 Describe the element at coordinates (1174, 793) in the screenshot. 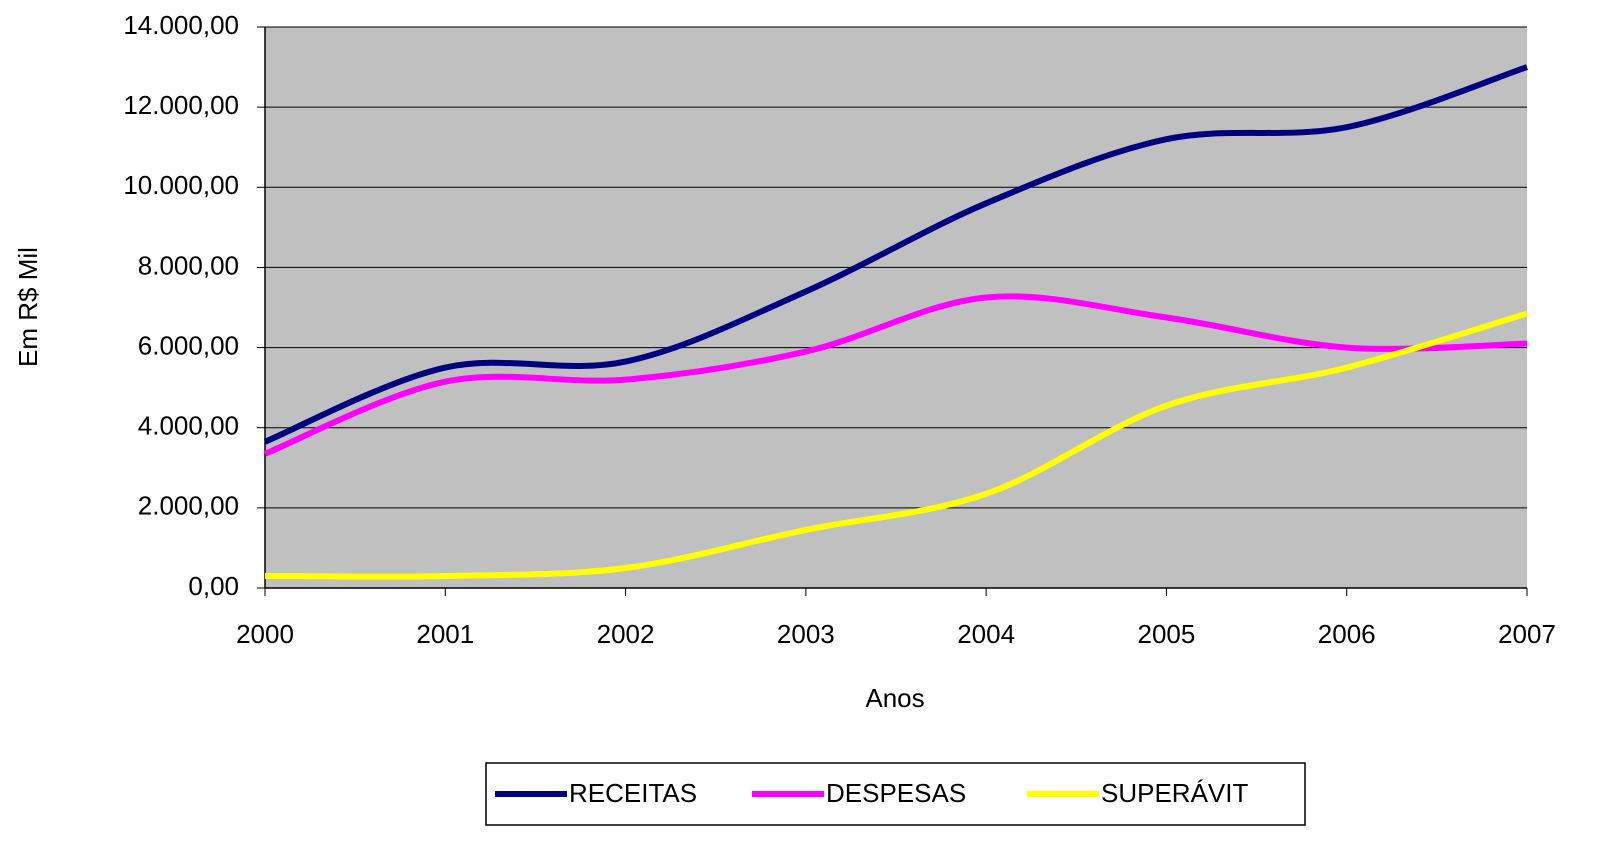

I see `legend-label: SUPERÁVIT` at that location.